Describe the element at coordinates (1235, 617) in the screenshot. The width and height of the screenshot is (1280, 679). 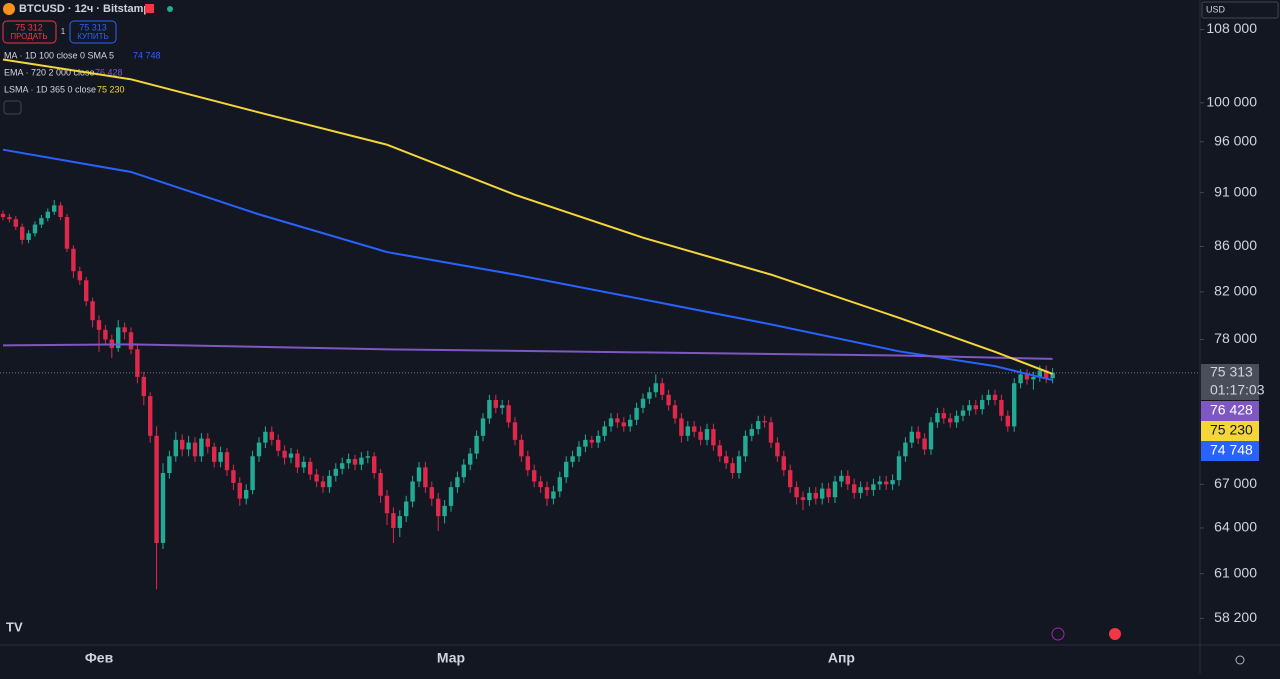
I see `y-tick-label: 58 200` at that location.